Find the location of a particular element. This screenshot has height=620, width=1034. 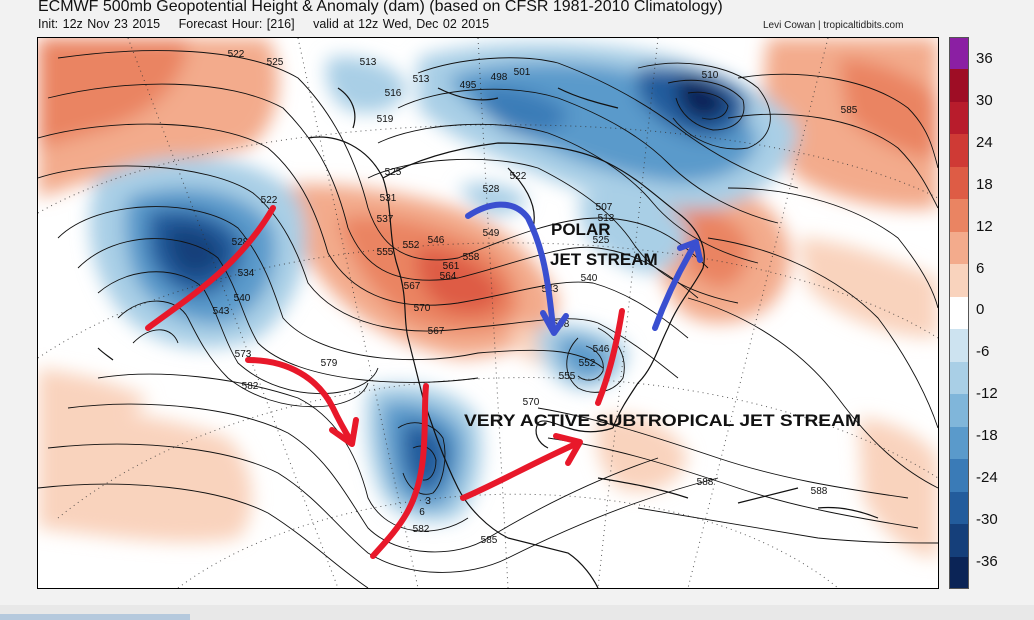

contour-label: 498 is located at coordinates (499, 77).